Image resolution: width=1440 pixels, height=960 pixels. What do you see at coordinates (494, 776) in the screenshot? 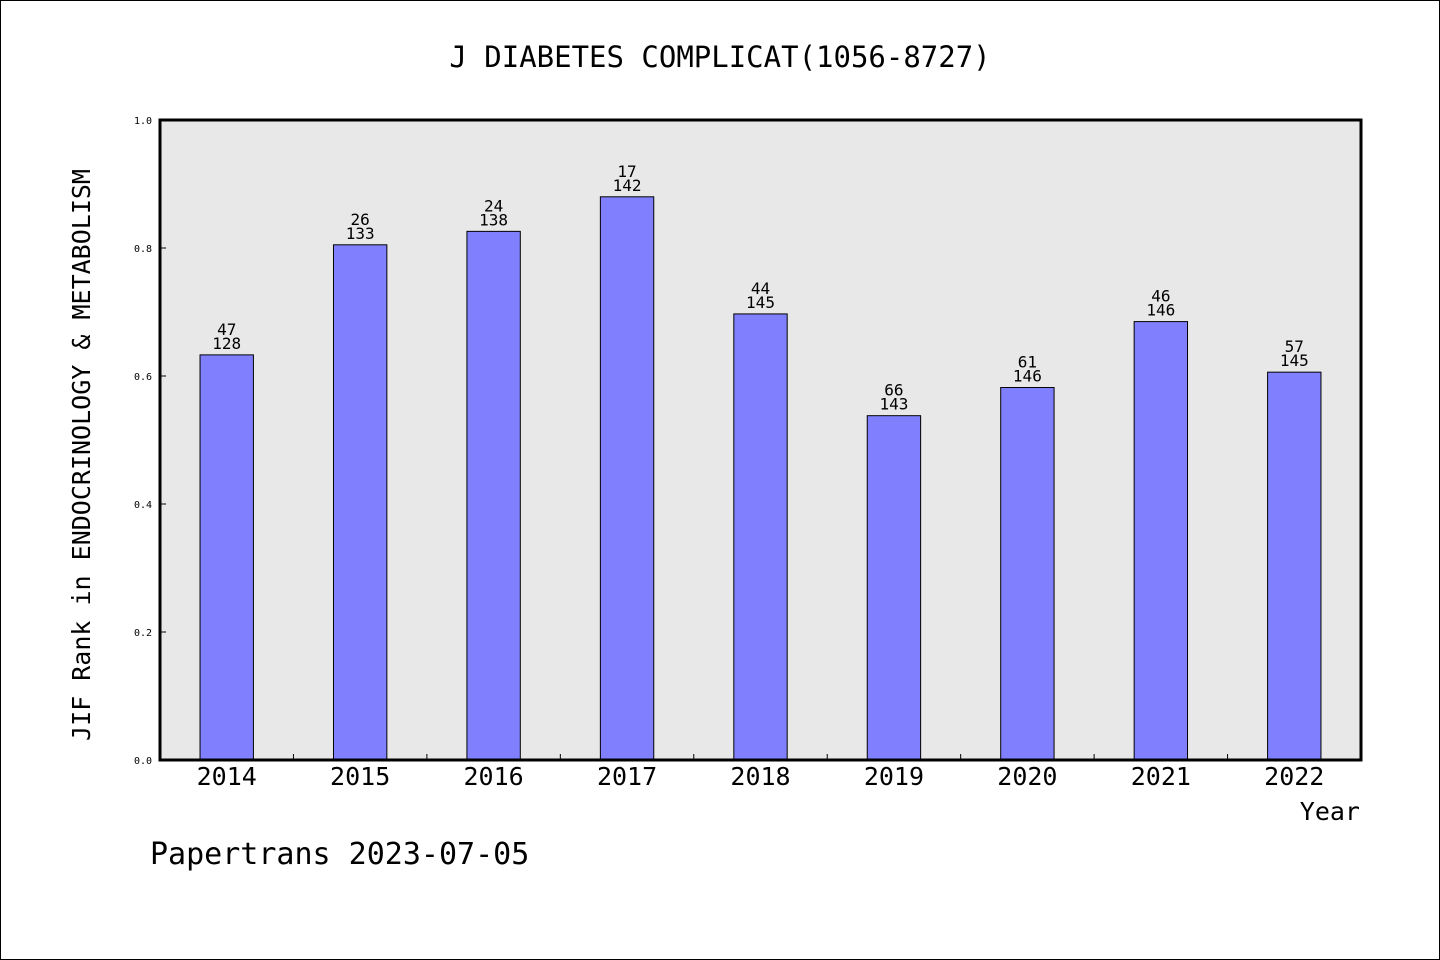
I see `x-tick-label: 2016` at bounding box center [494, 776].